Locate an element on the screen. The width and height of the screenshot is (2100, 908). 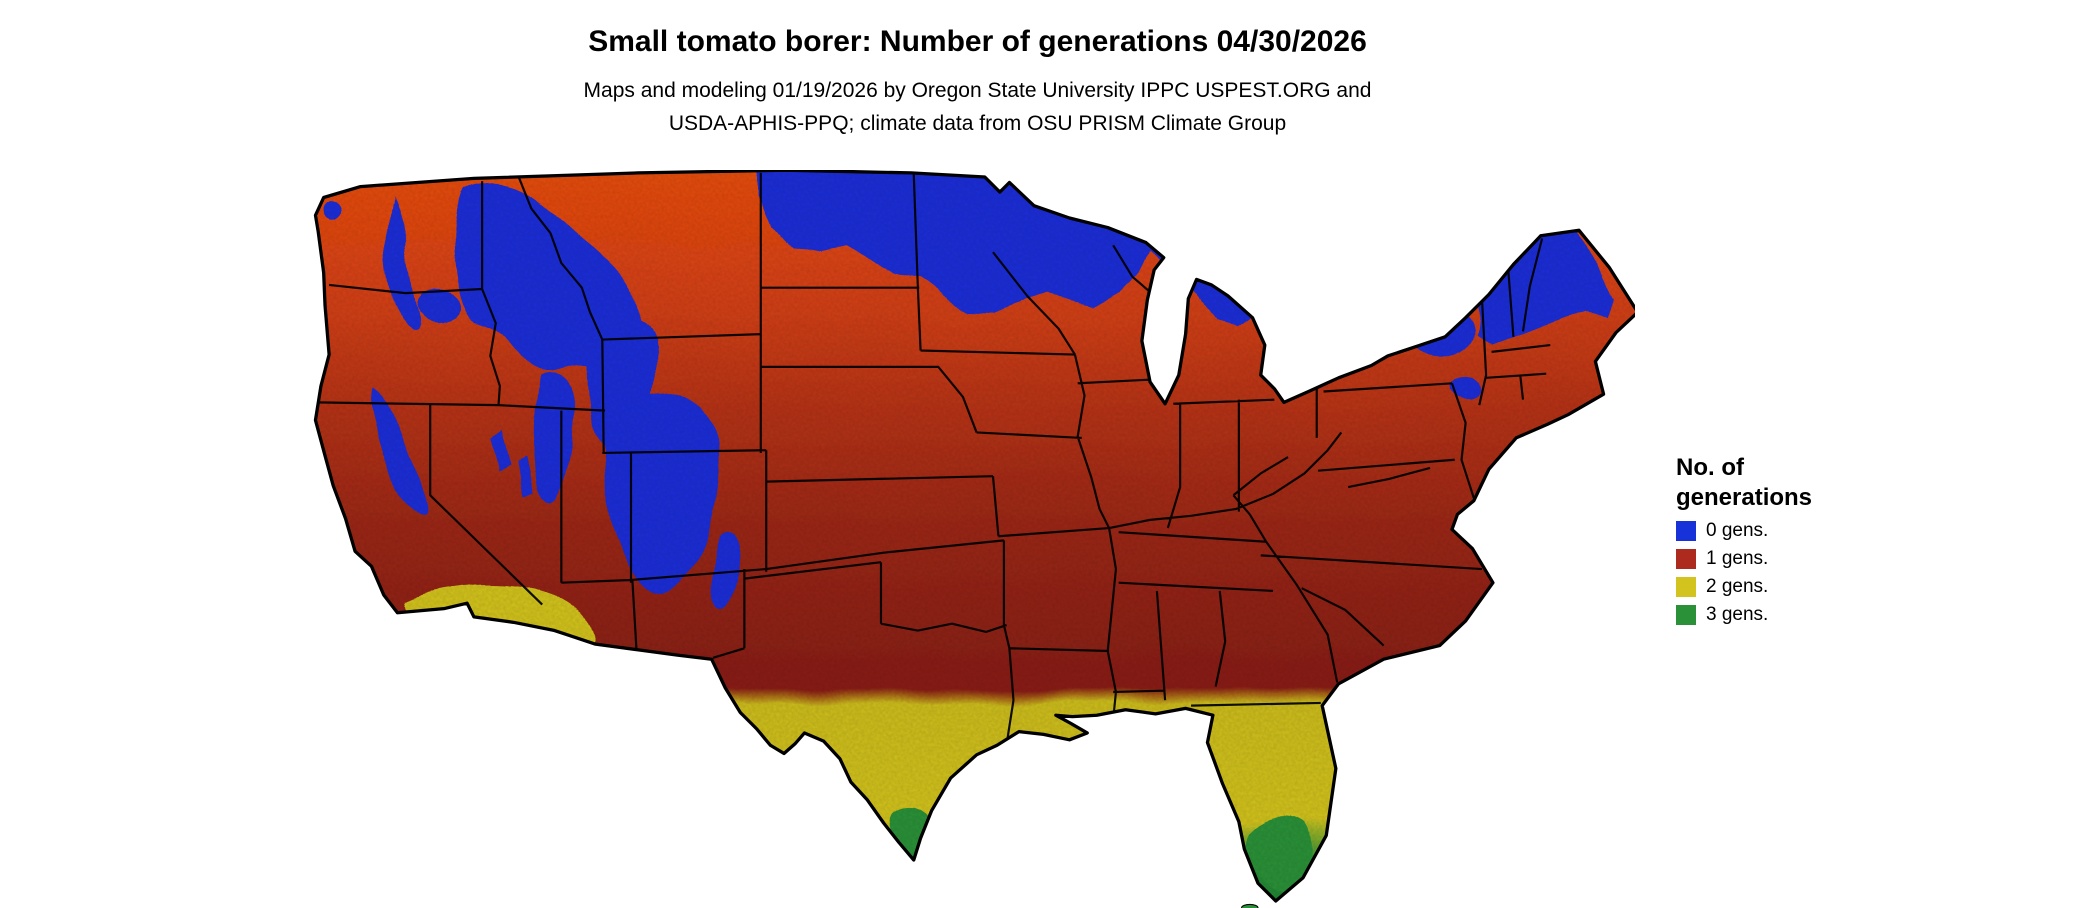
legend-swatch-2-gens is located at coordinates (1686, 586).